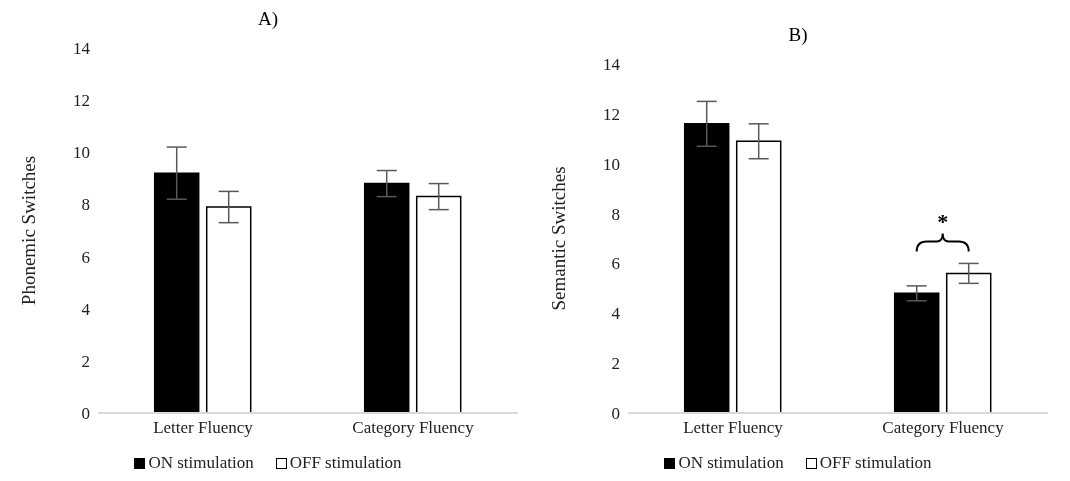 The height and width of the screenshot is (481, 1070). I want to click on chart-title: A), so click(268, 19).